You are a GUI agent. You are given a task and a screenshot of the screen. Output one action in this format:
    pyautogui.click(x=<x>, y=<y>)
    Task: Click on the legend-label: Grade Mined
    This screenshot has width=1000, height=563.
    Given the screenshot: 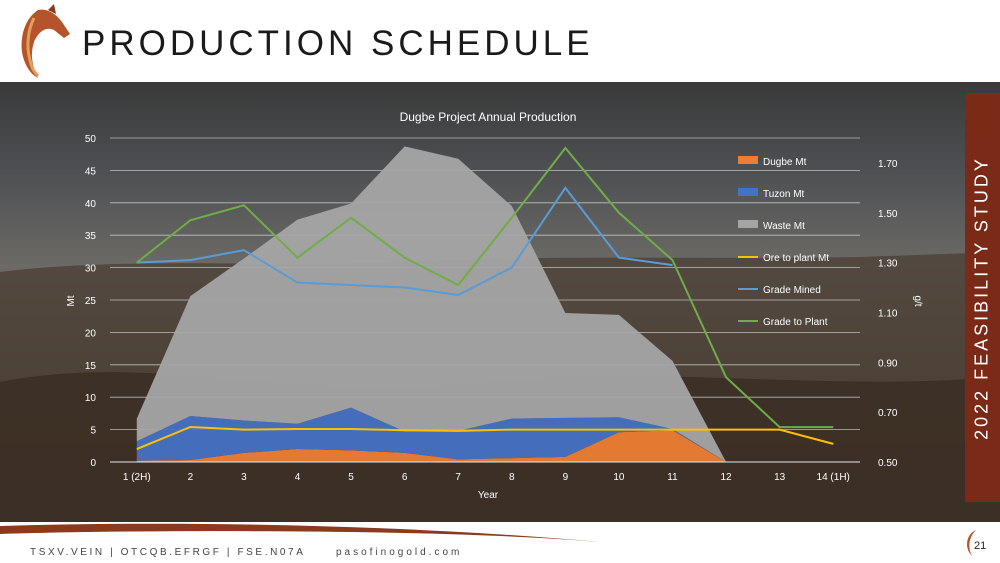 What is the action you would take?
    pyautogui.click(x=792, y=290)
    